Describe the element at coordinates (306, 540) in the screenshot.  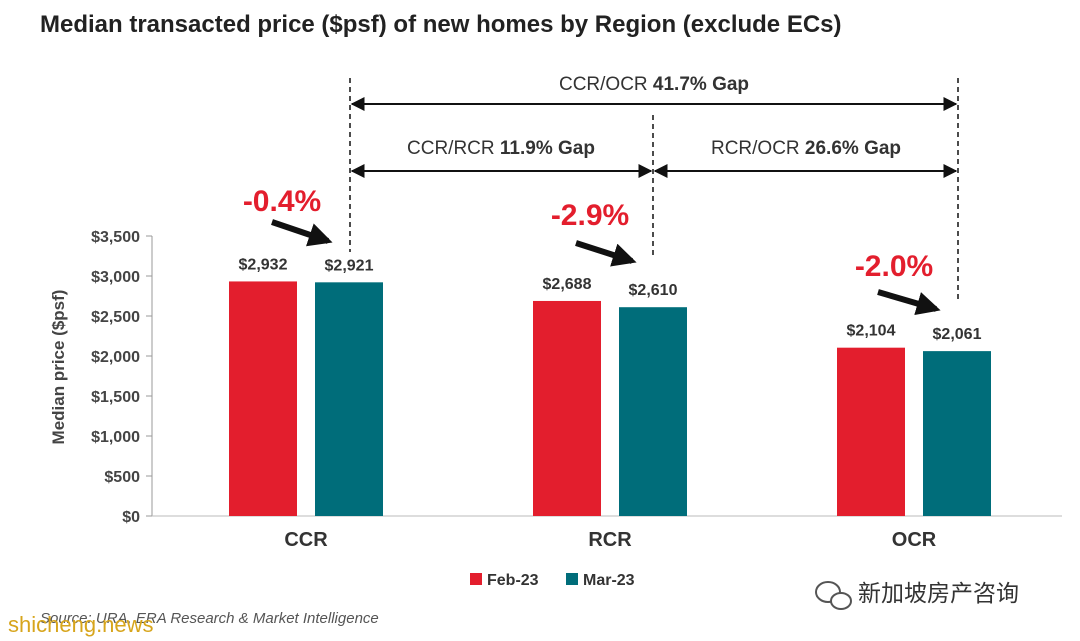
I see `x-tick-label-ccr: CCR` at that location.